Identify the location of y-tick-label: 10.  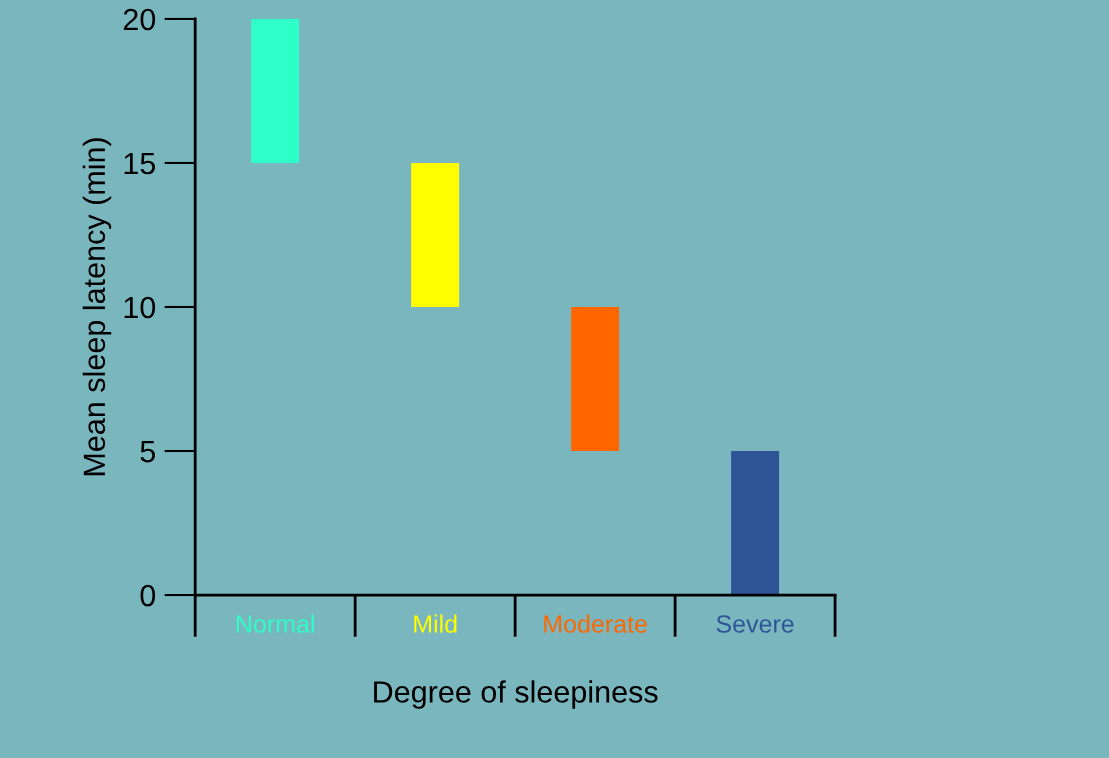
(140, 307).